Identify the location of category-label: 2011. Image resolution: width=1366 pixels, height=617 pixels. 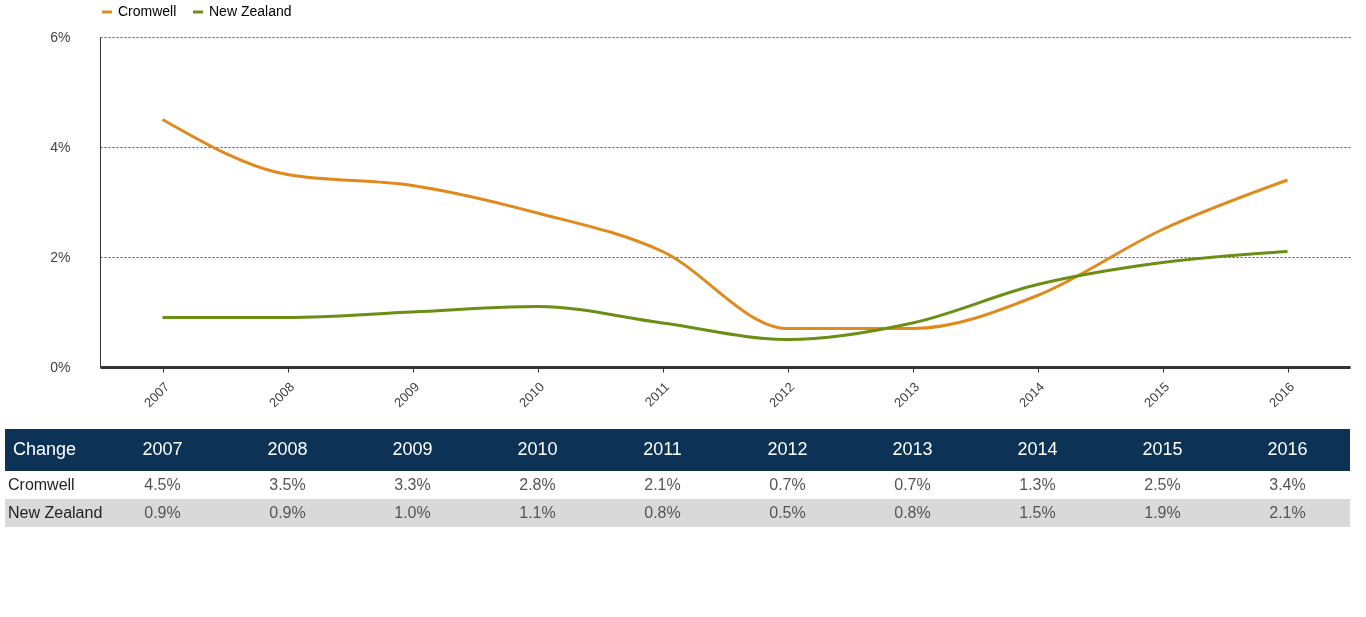
(662, 449).